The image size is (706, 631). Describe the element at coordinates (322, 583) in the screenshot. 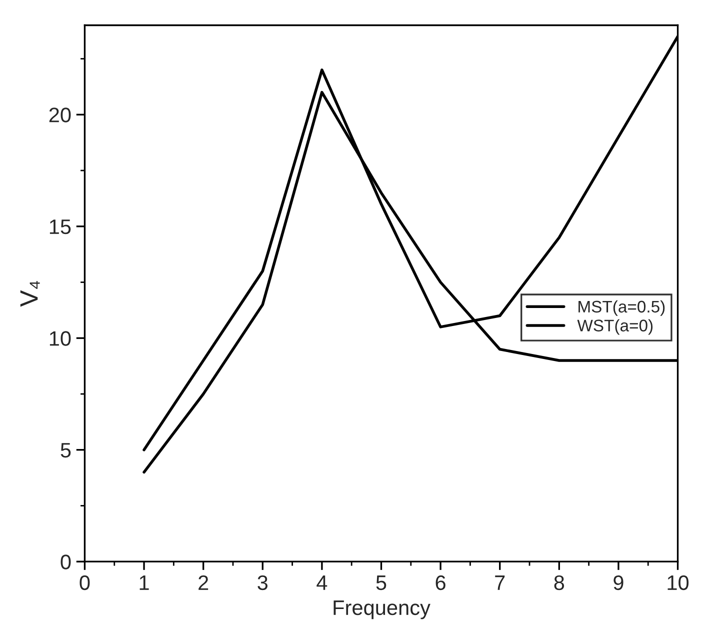

I see `x-tick-label: 4` at that location.